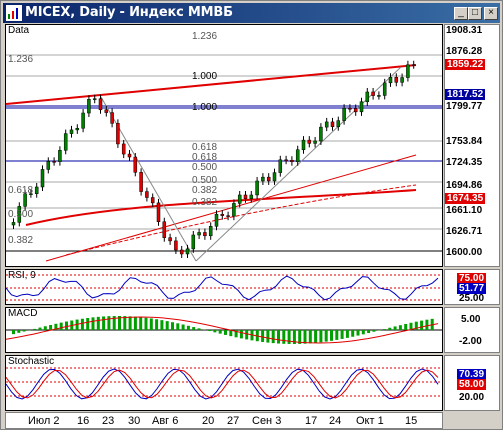 The image size is (503, 430). What do you see at coordinates (165, 421) in the screenshot?
I see `time-tick: Авг 6` at bounding box center [165, 421].